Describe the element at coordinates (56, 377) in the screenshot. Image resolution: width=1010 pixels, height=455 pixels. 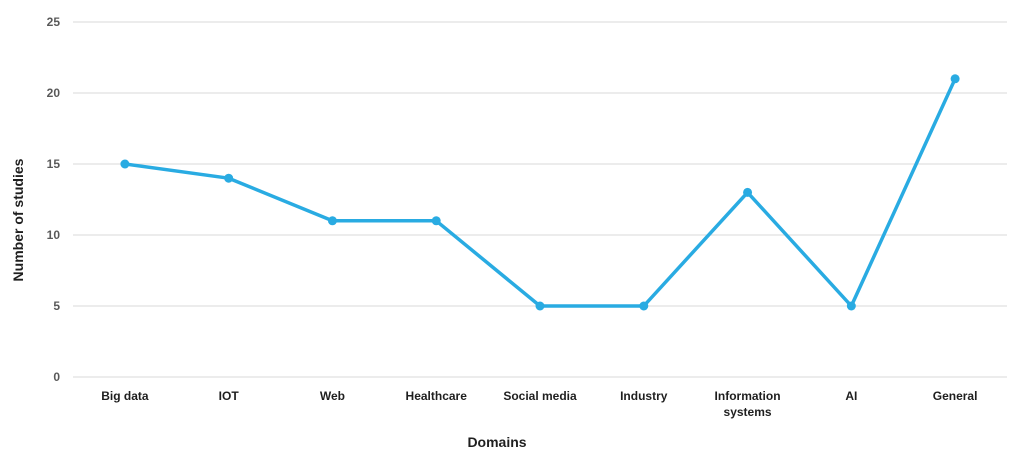
I see `y-tick-label-0: 0` at that location.